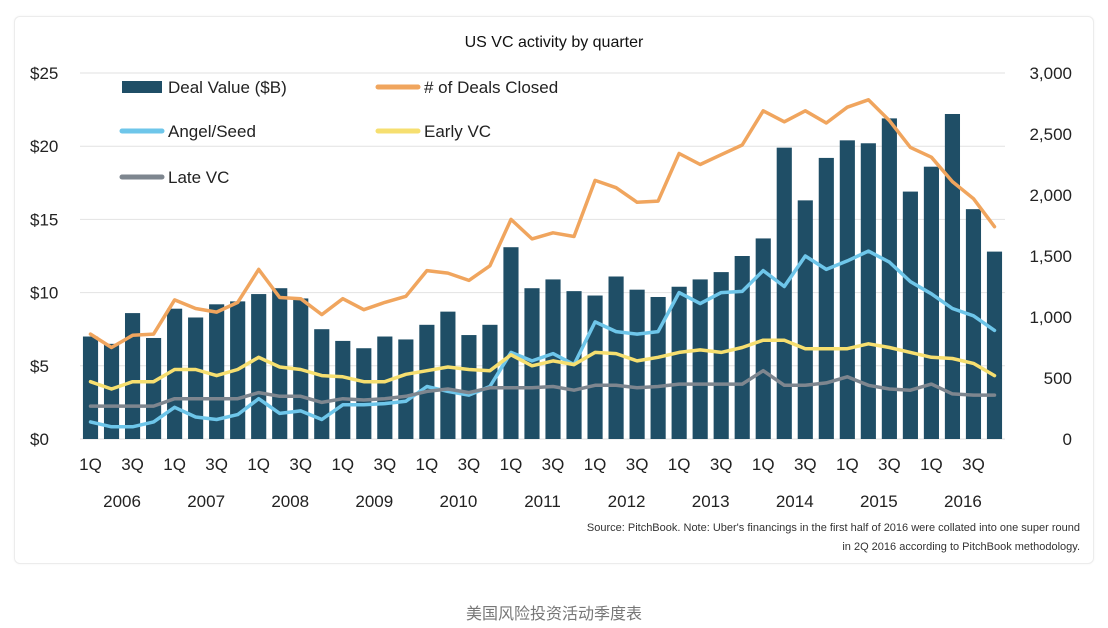 This screenshot has width=1108, height=628. I want to click on left-tick-label: $15, so click(44, 219).